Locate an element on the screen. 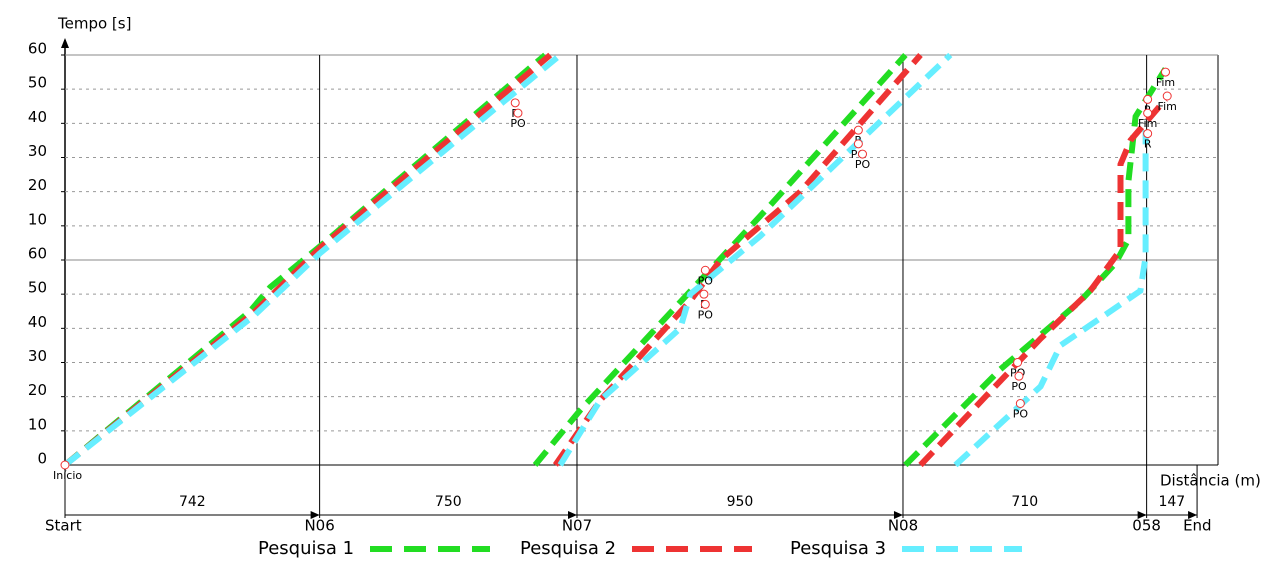  segment-length: 950 is located at coordinates (740, 502).